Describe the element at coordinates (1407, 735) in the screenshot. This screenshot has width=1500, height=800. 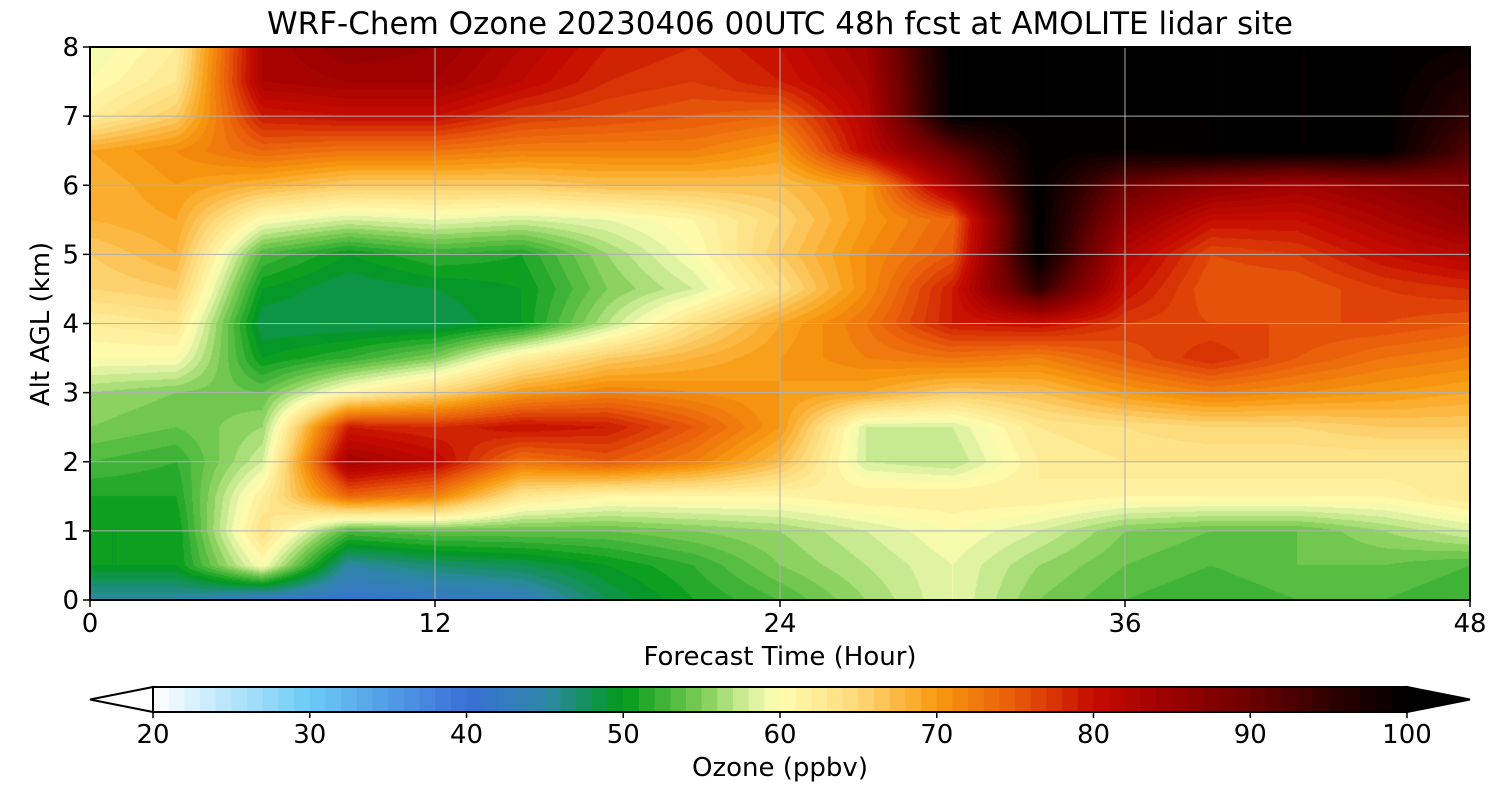
I see `colorbar-tick-label: 100` at that location.